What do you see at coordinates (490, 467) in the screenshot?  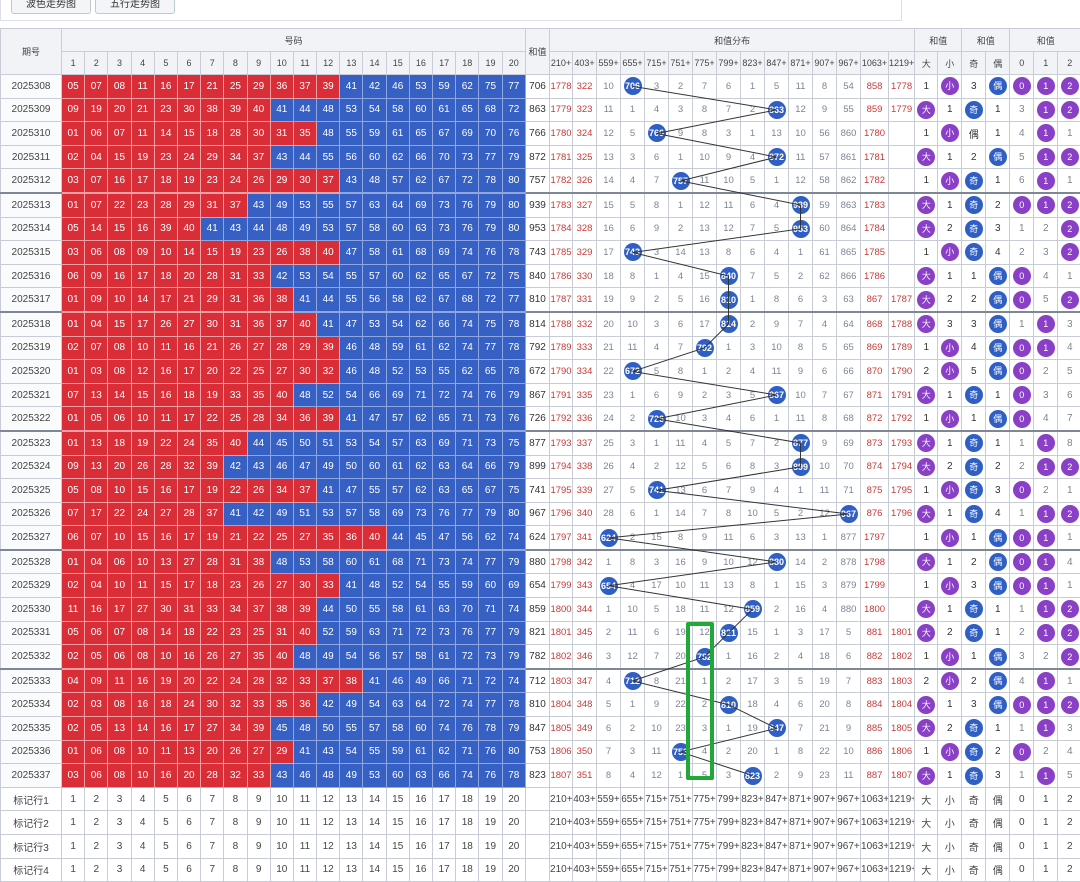 I see `number-cell: 66` at bounding box center [490, 467].